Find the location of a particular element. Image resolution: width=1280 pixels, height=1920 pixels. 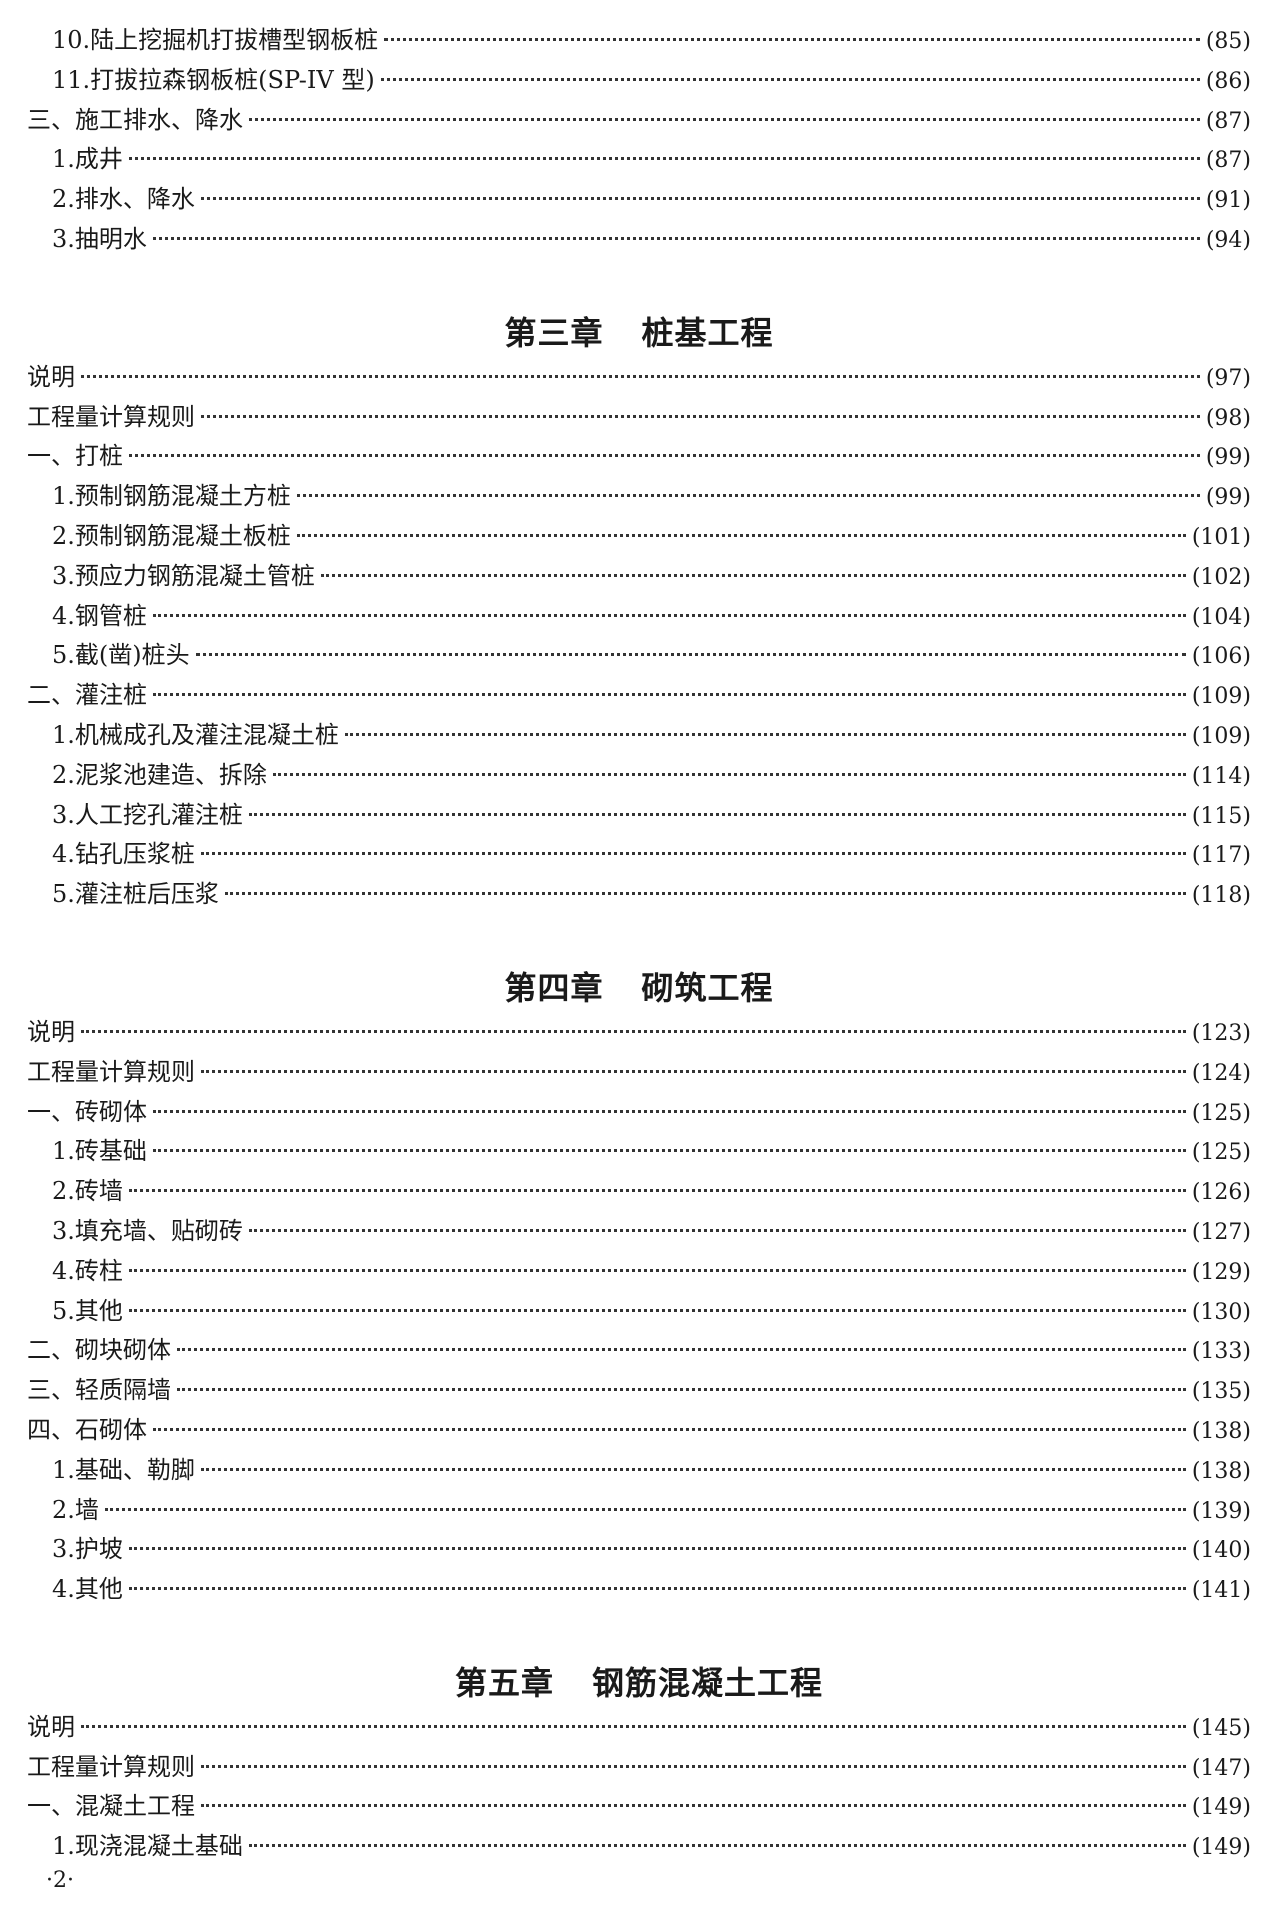

toc-entry: 一、砖砌体 (125) is located at coordinates (639, 1113).